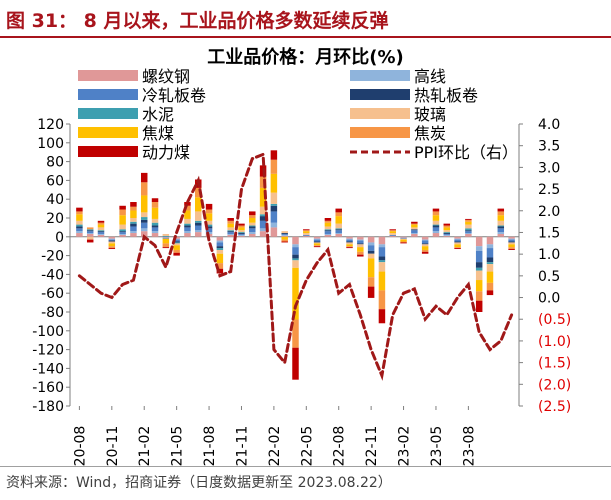 This screenshot has width=611, height=500. Describe the element at coordinates (469, 446) in the screenshot. I see `x-tick-label: 23-08` at that location.